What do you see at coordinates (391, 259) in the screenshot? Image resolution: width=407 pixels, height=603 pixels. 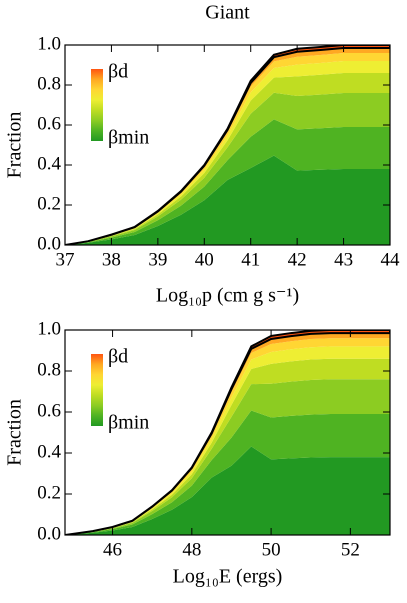 I see `x-tick-label: 44` at bounding box center [391, 259].